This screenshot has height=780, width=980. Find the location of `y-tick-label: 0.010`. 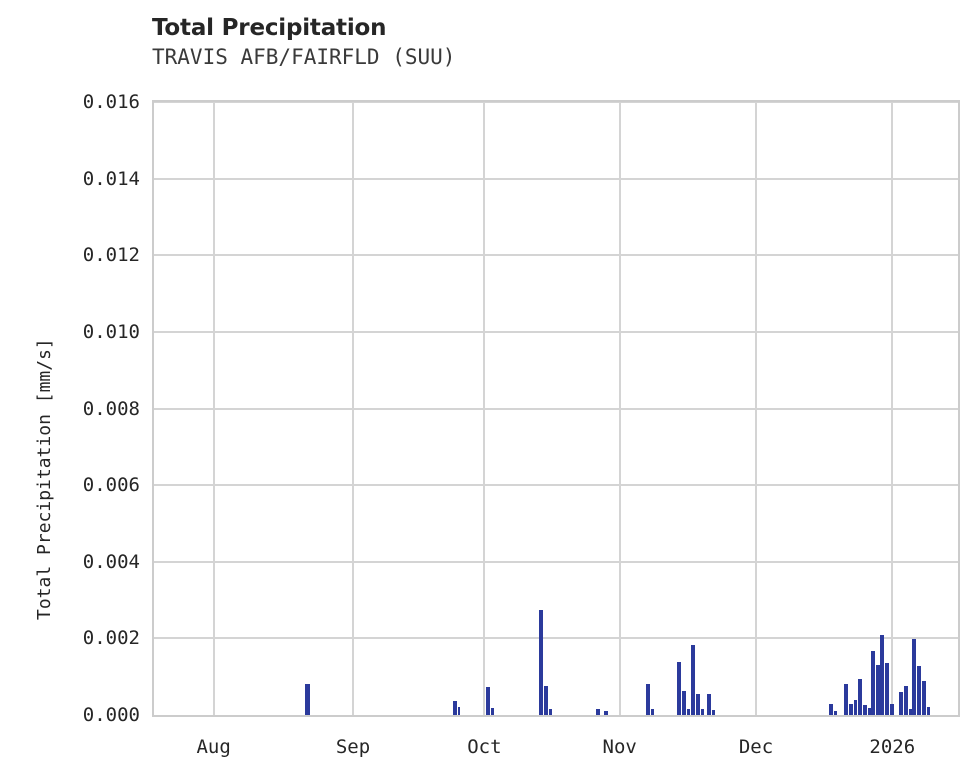

y-tick-label: 0.010 is located at coordinates (111, 331).